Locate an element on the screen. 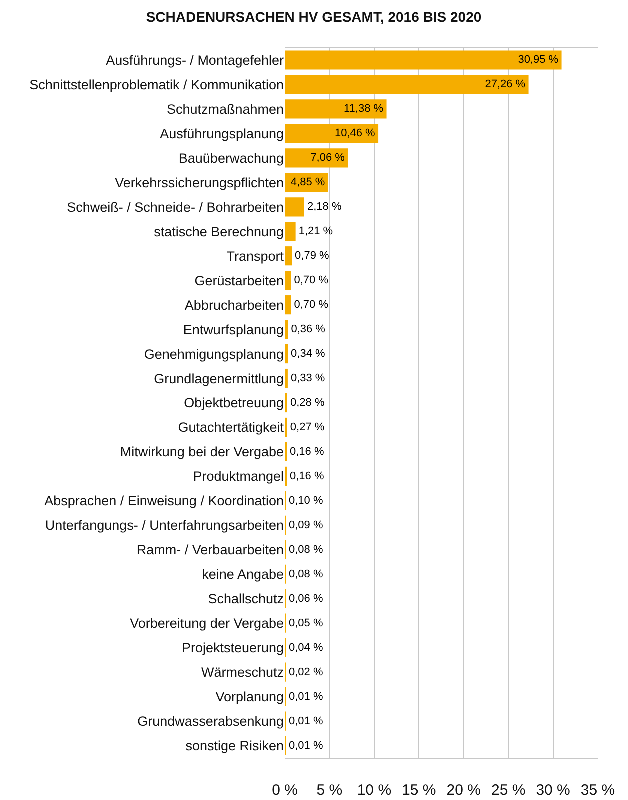 The height and width of the screenshot is (800, 628). y-tick-label: Schallschutz is located at coordinates (246, 599).